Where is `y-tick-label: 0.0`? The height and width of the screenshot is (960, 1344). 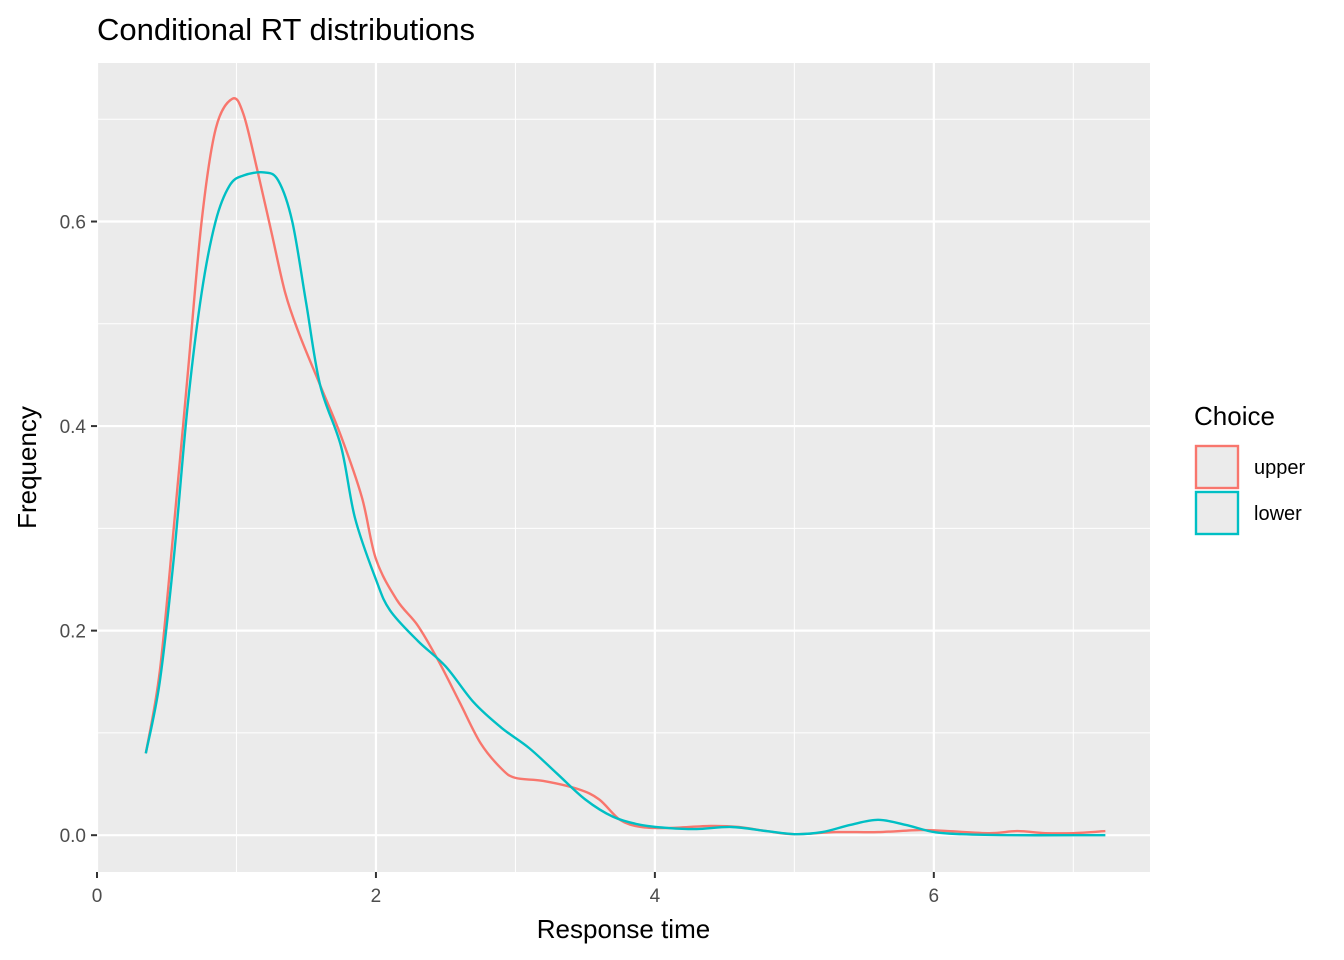 y-tick-label: 0.0 is located at coordinates (73, 836).